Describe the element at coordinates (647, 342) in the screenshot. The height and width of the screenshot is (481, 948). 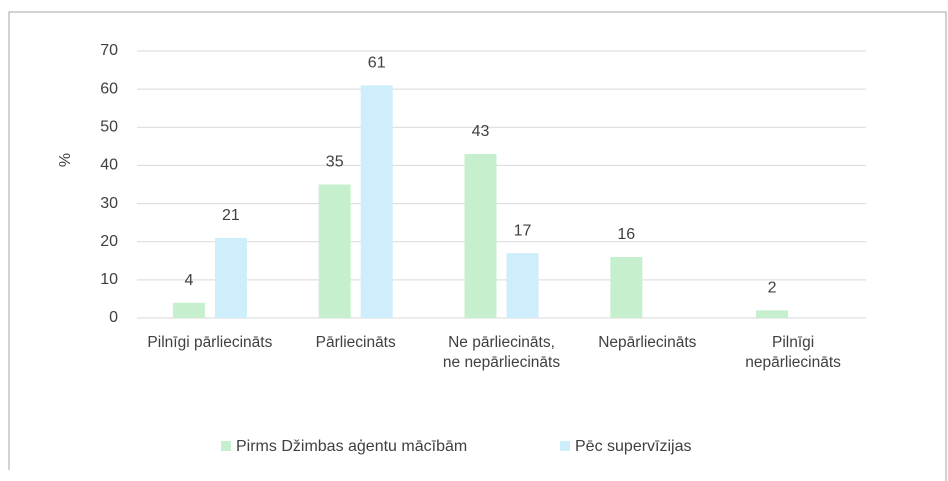
I see `x-tick-label: Nepārliecināts` at that location.